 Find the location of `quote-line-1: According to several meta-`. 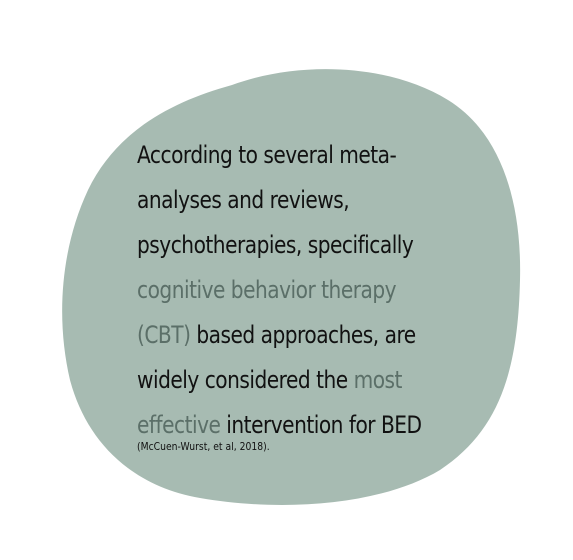

quote-line-1: According to several meta- is located at coordinates (267, 155).